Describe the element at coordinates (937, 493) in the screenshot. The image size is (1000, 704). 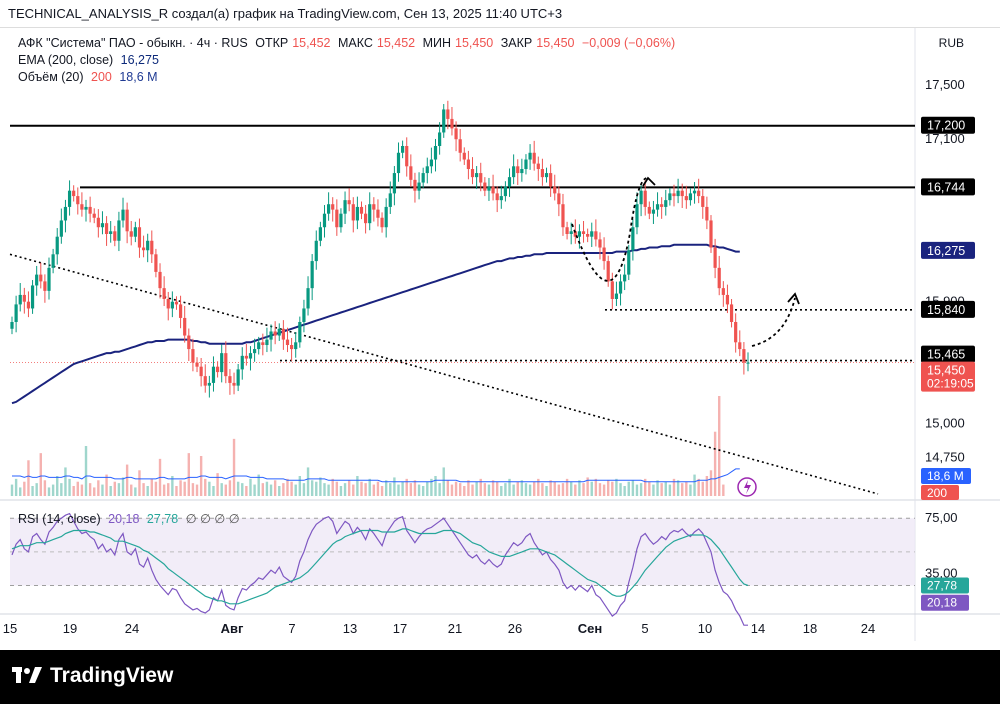
I see `volume-axis-value: 200` at that location.